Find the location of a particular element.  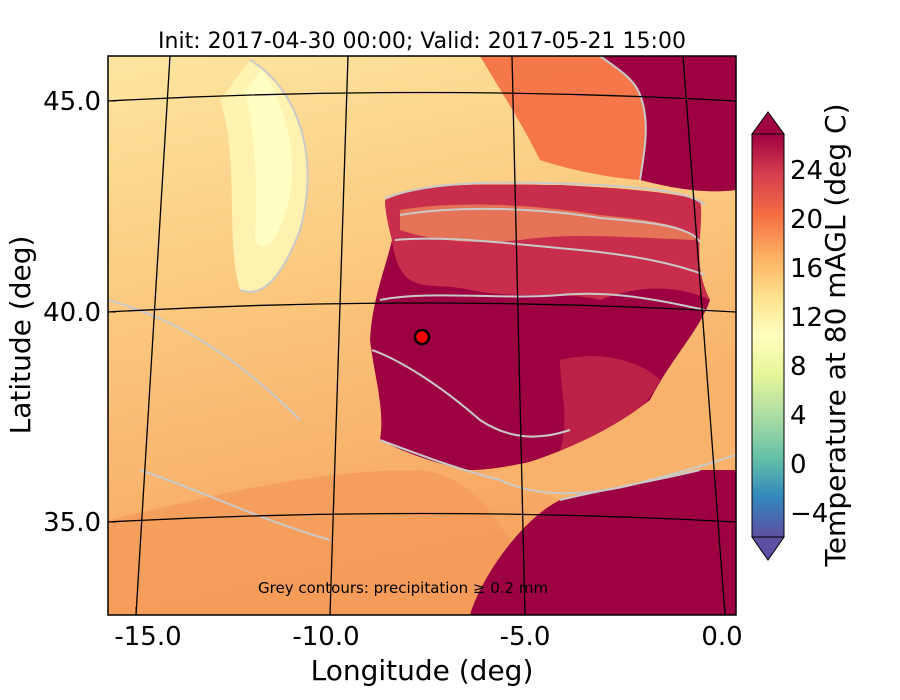

y-axis-label: Latitude (deg) is located at coordinates (20, 335).